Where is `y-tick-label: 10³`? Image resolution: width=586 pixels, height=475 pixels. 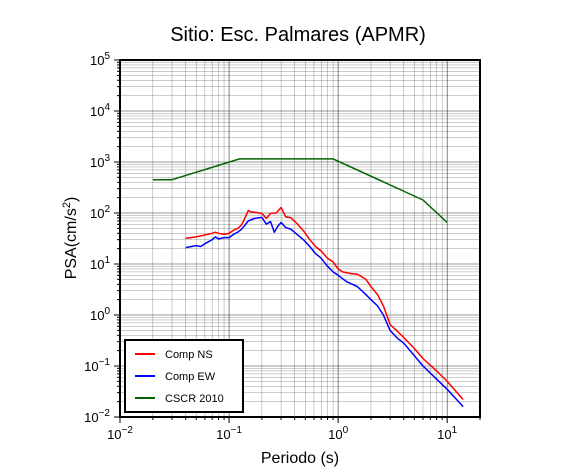 y-tick-label: 10³ is located at coordinates (100, 161).